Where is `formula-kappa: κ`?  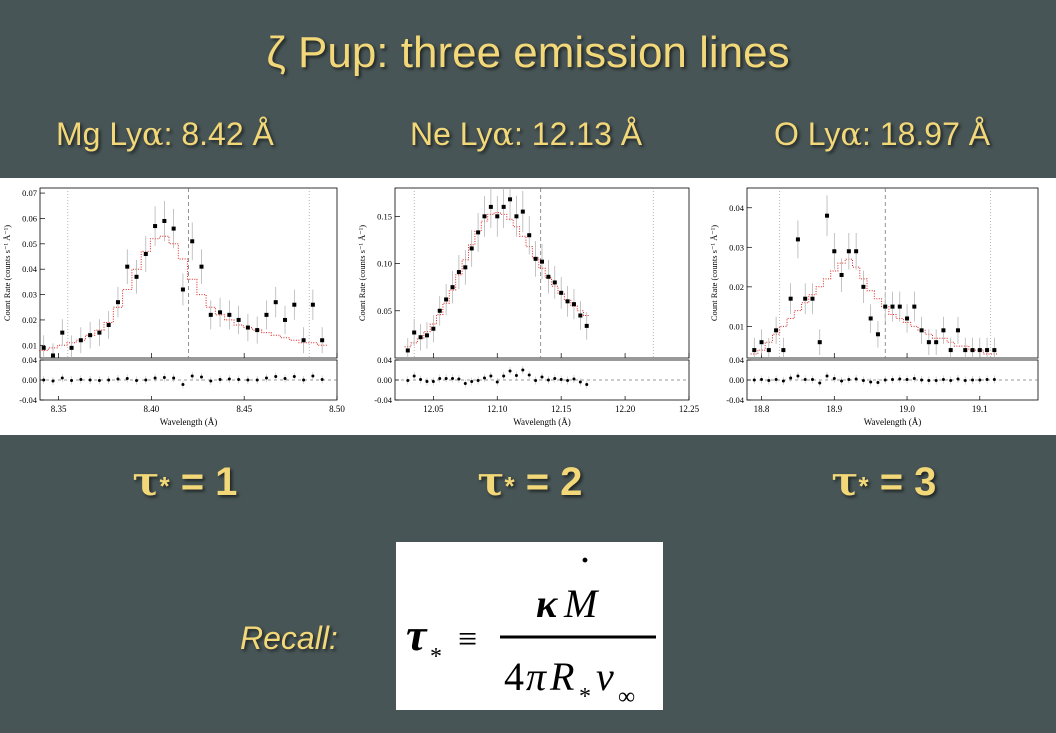
formula-kappa: κ is located at coordinates (547, 603).